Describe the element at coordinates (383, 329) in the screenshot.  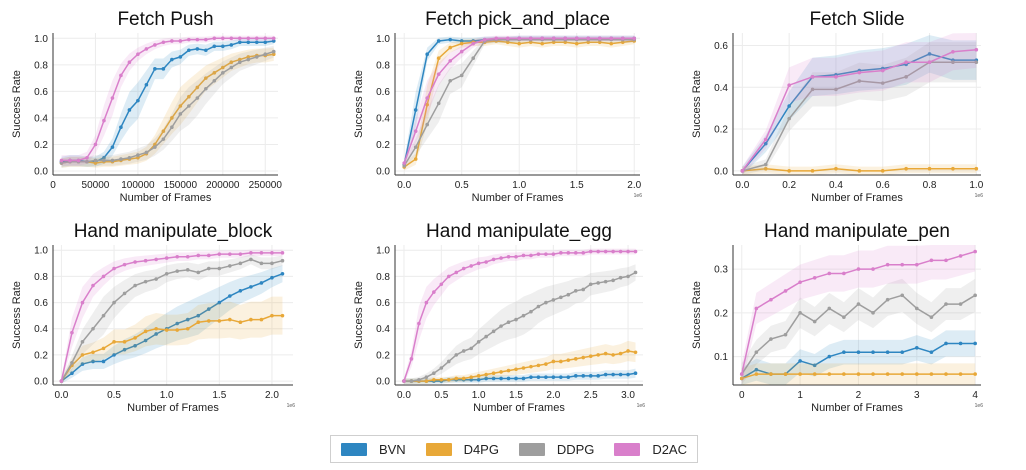
I see `chart-hand-manipulate-egg-ytick-label: 0.4` at that location.